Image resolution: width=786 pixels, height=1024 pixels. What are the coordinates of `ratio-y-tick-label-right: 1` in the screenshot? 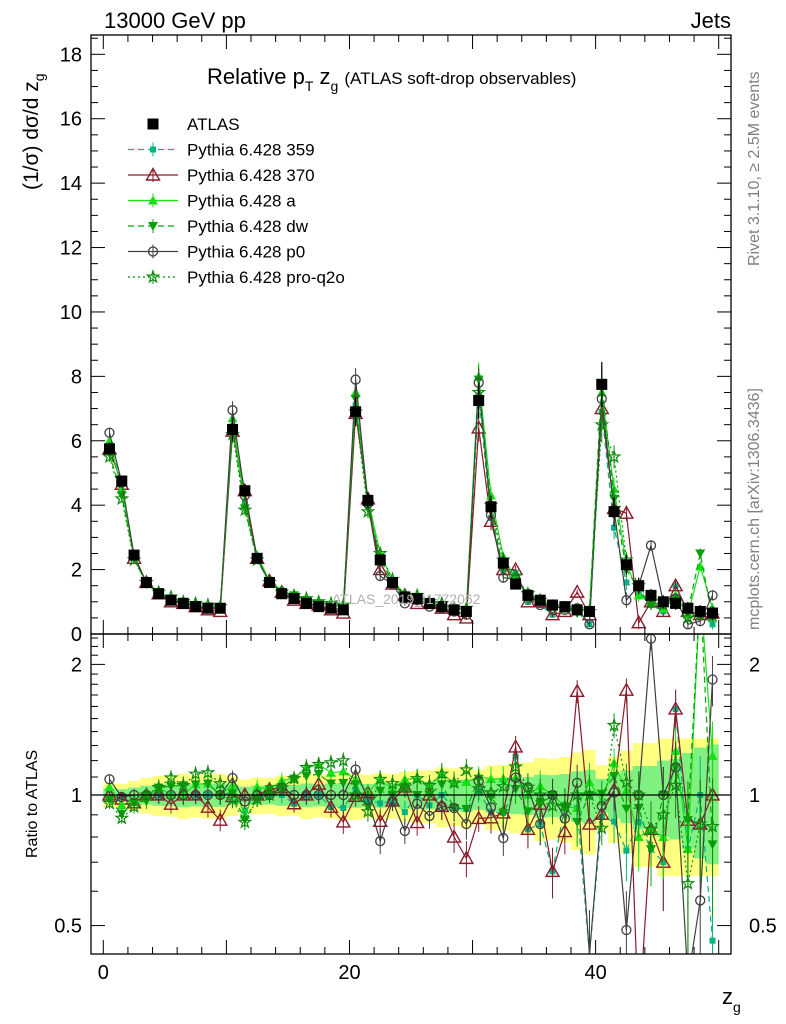 It's located at (754, 796).